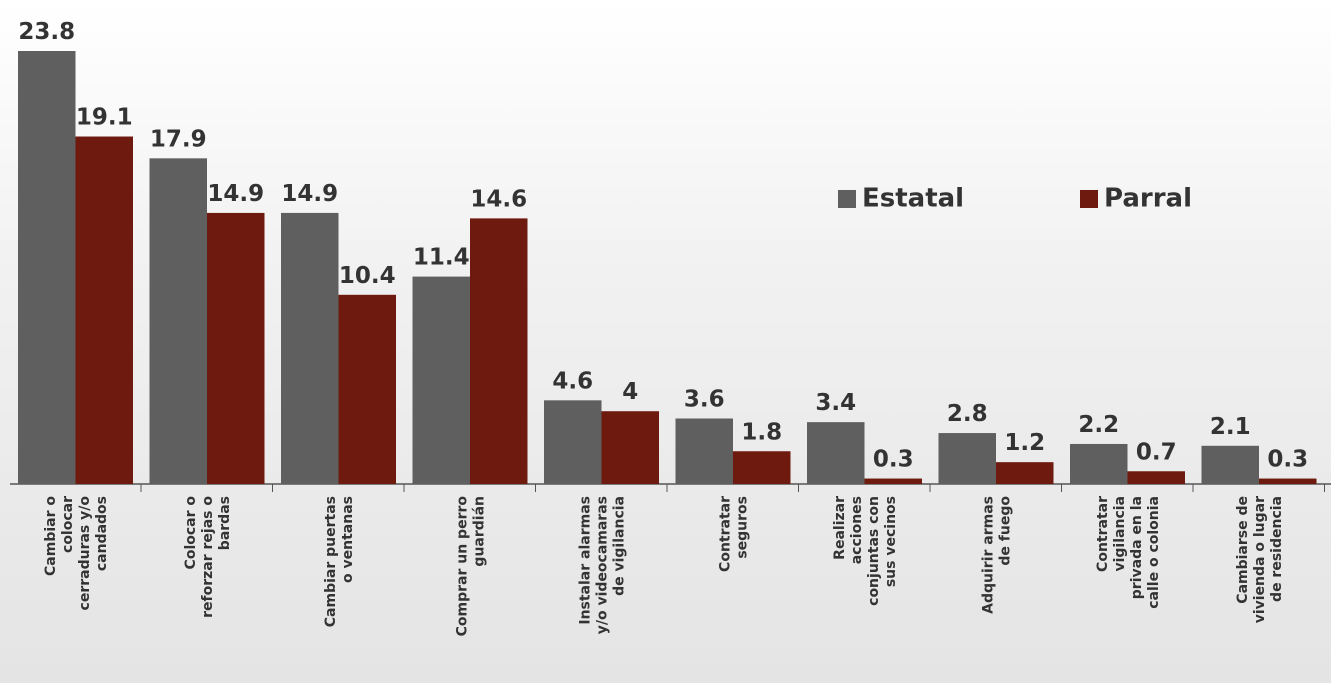 This screenshot has height=683, width=1331. I want to click on x-tick-label: Comprar un perroguardián, so click(471, 566).